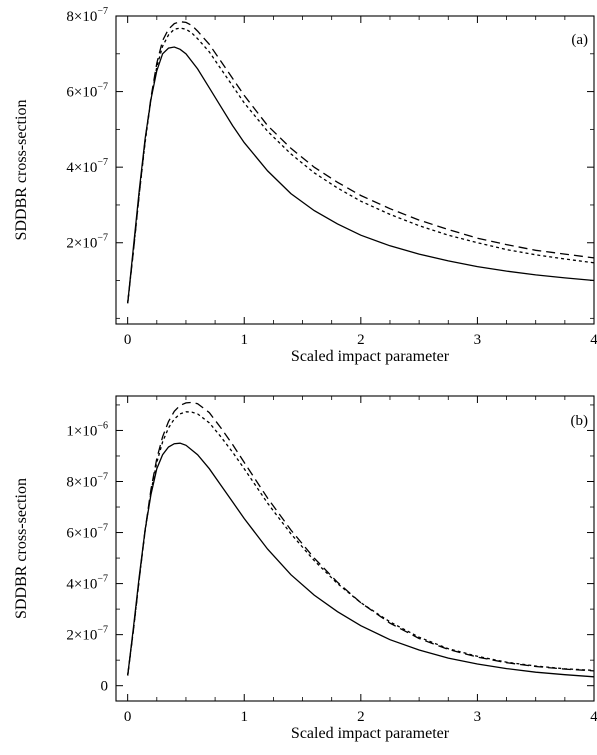 Image resolution: width=597 pixels, height=755 pixels. Describe the element at coordinates (244, 340) in the screenshot. I see `panel-a-x-tick-label: 1` at that location.